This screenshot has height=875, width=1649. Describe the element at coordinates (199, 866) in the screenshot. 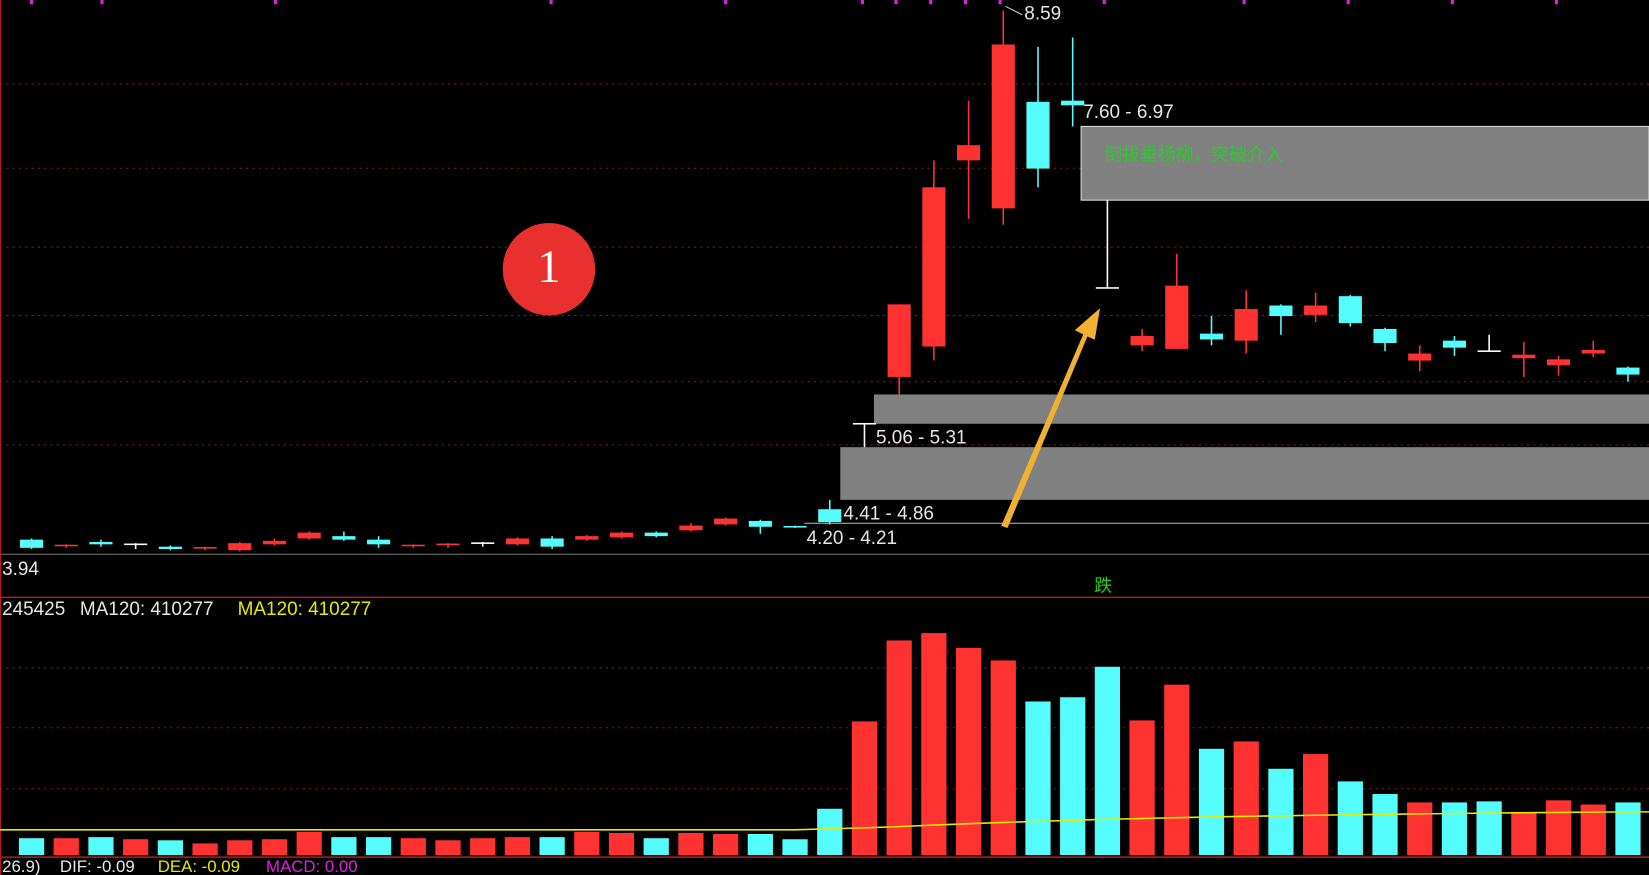

I see `indicator-text: DEA: -0.09` at that location.